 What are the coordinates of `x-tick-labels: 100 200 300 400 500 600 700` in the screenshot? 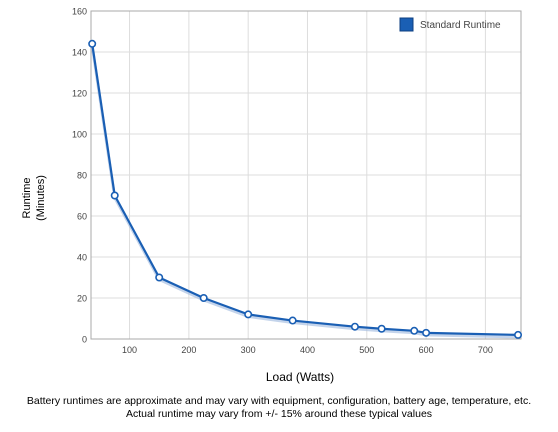 It's located at (307, 350).